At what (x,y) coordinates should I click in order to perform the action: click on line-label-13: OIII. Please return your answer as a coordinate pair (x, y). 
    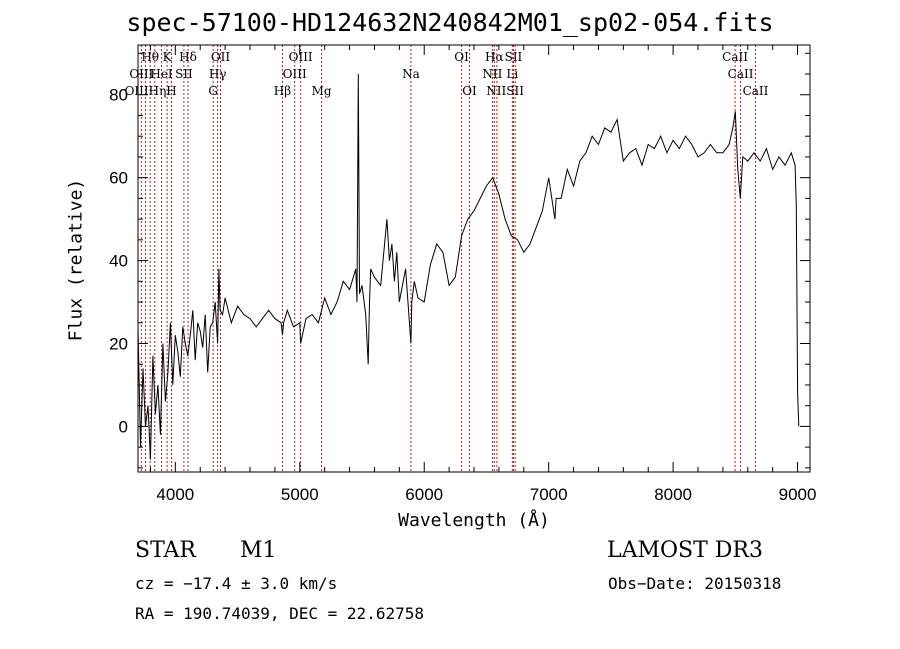
    Looking at the image, I should click on (295, 74).